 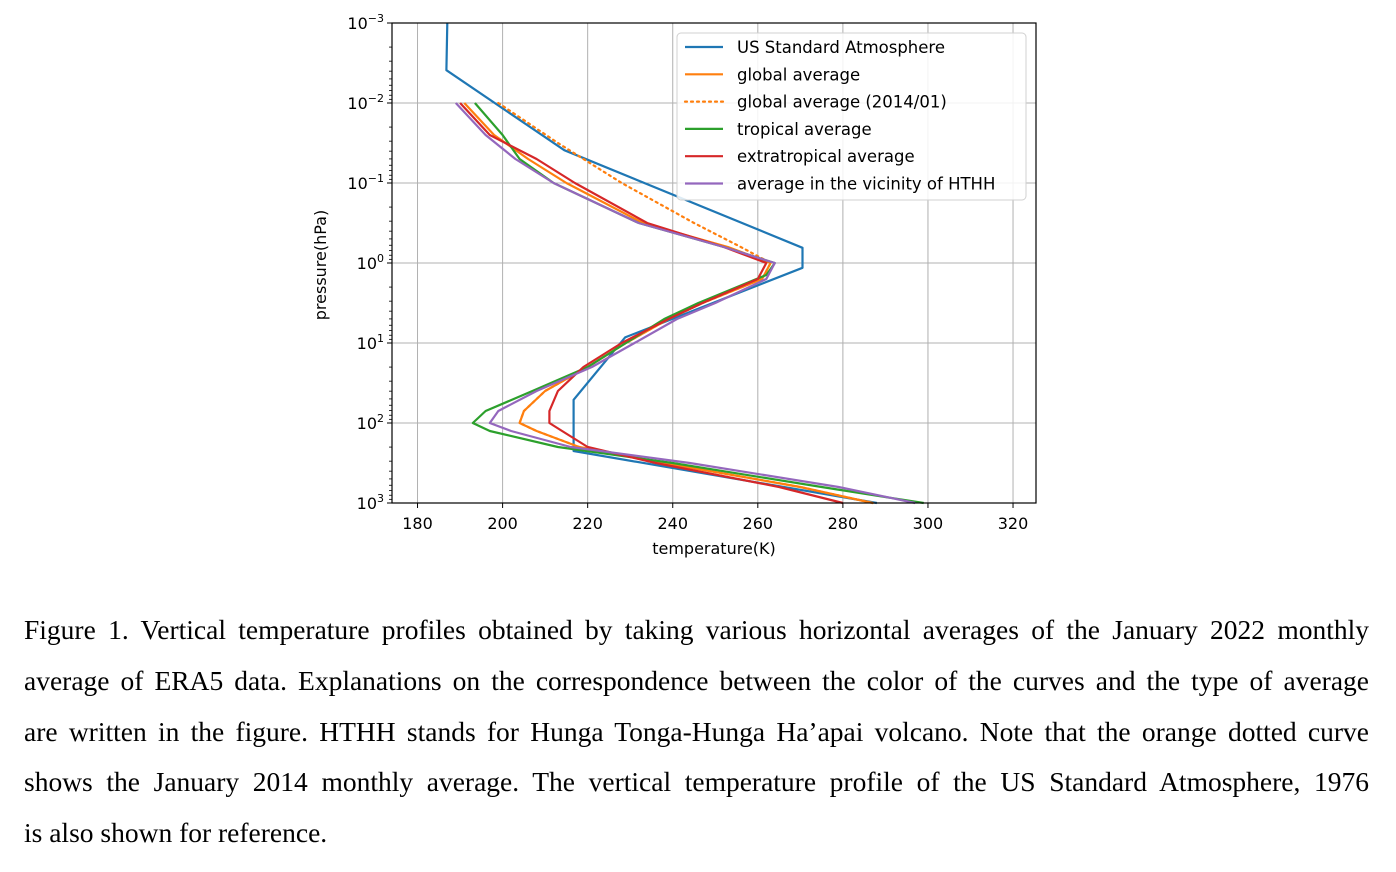 What do you see at coordinates (804, 129) in the screenshot?
I see `legend-label: tropical average` at bounding box center [804, 129].